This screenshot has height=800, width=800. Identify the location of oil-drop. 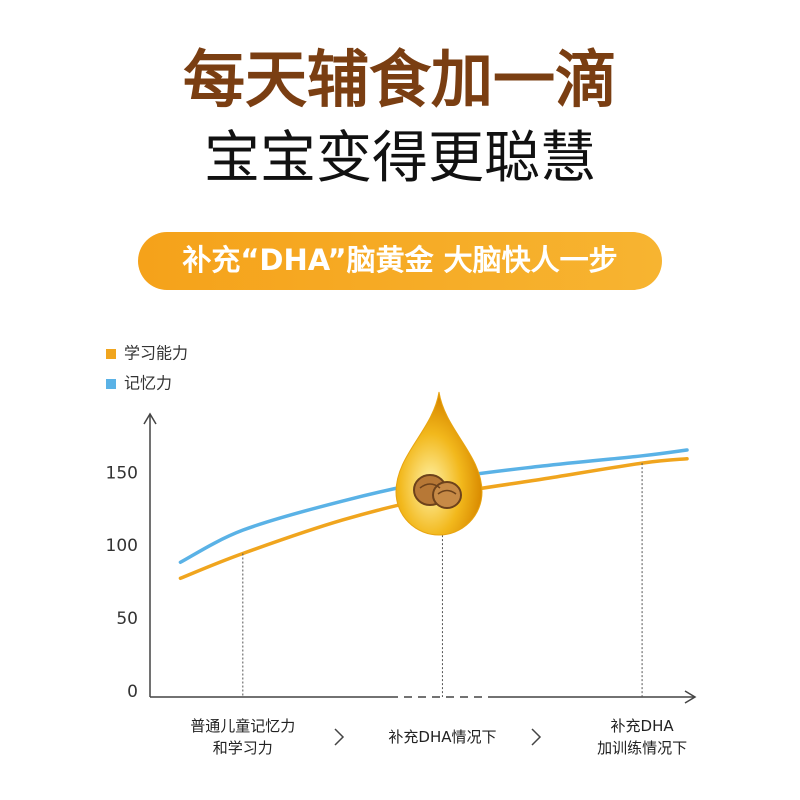
(439, 463).